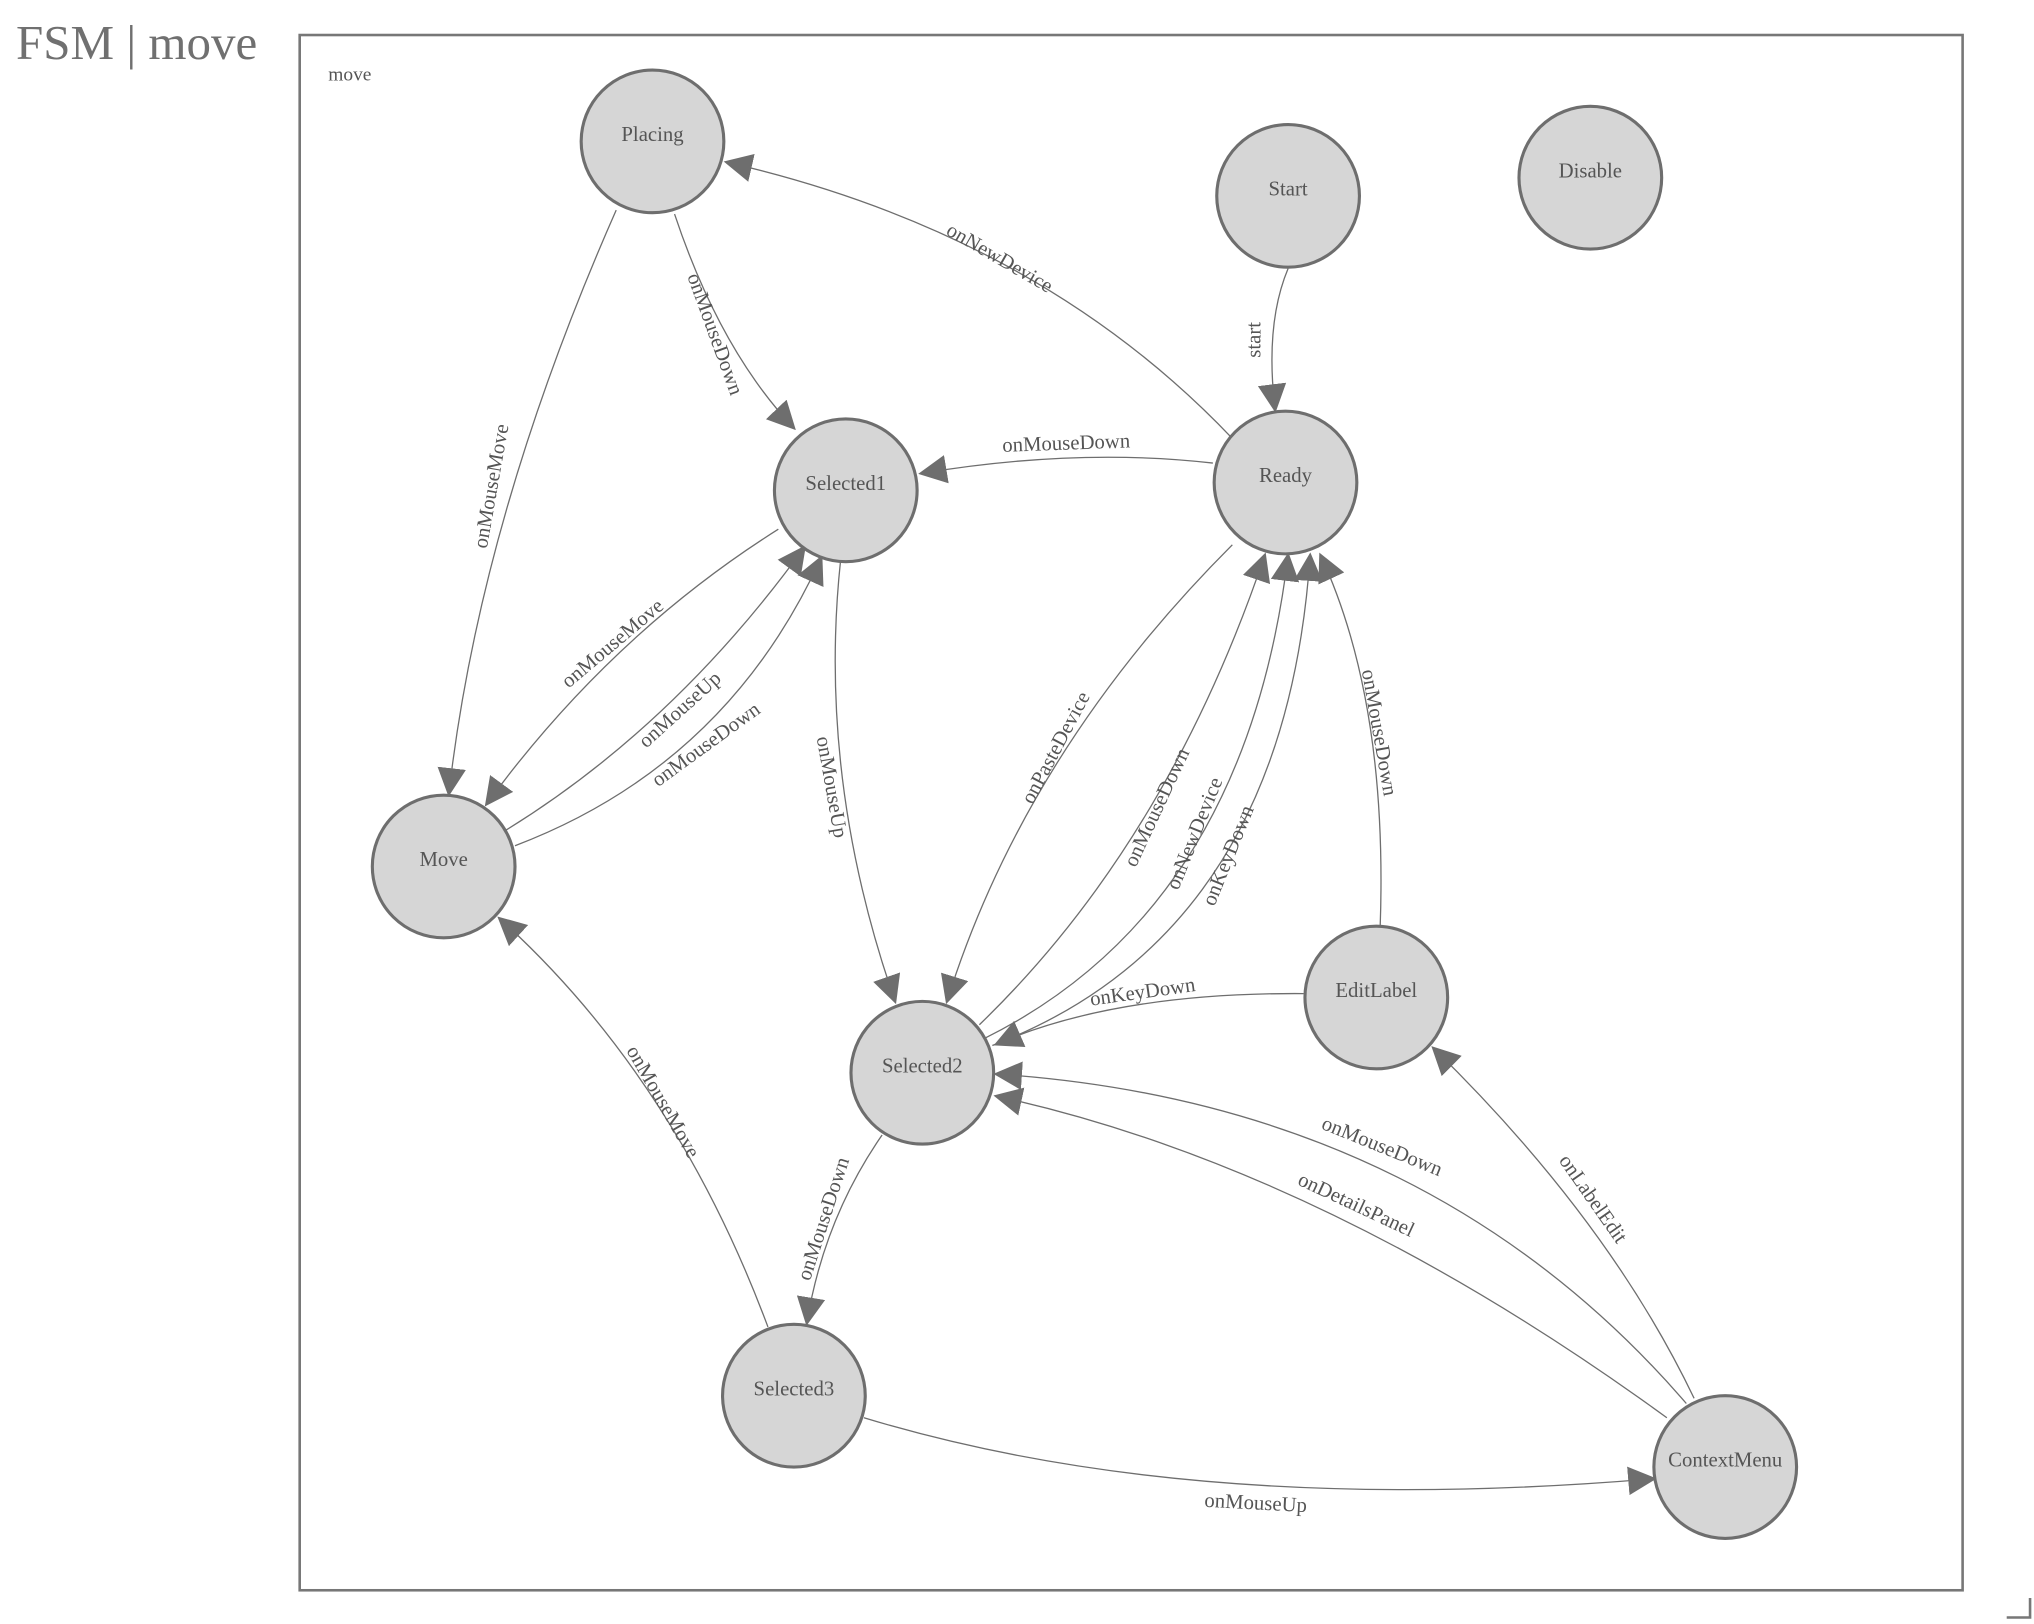  I want to click on state-label: ContextMenu, so click(1725, 1461).